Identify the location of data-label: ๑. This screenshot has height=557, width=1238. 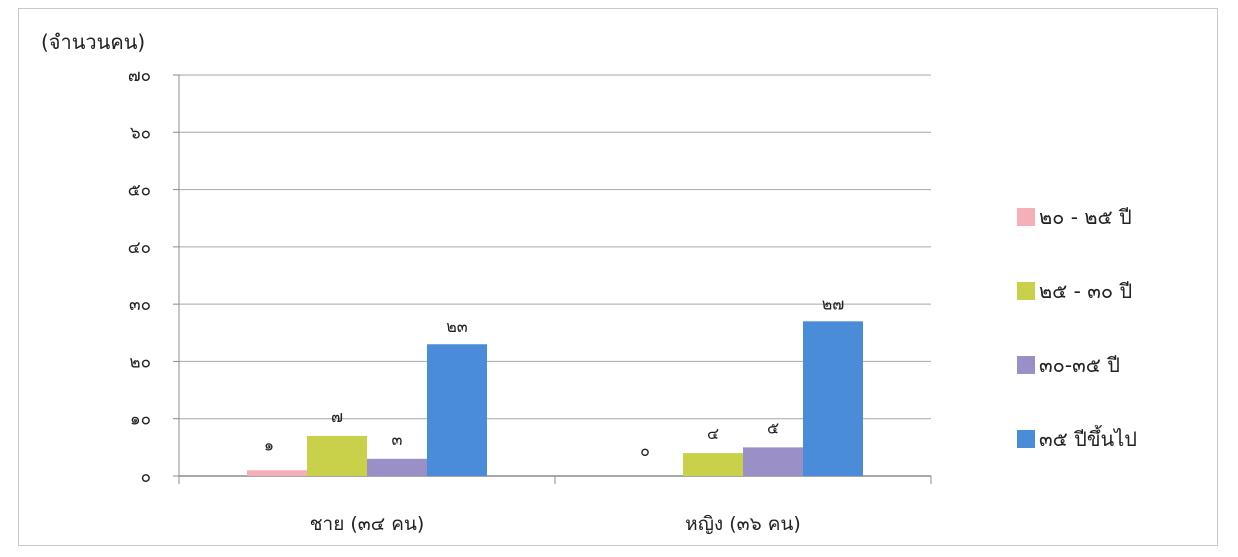
(269, 444).